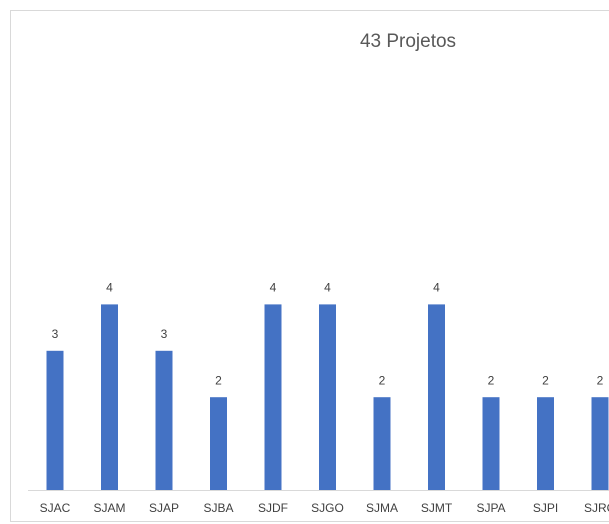  Describe the element at coordinates (490, 508) in the screenshot. I see `x-tick-label: SJPA` at that location.